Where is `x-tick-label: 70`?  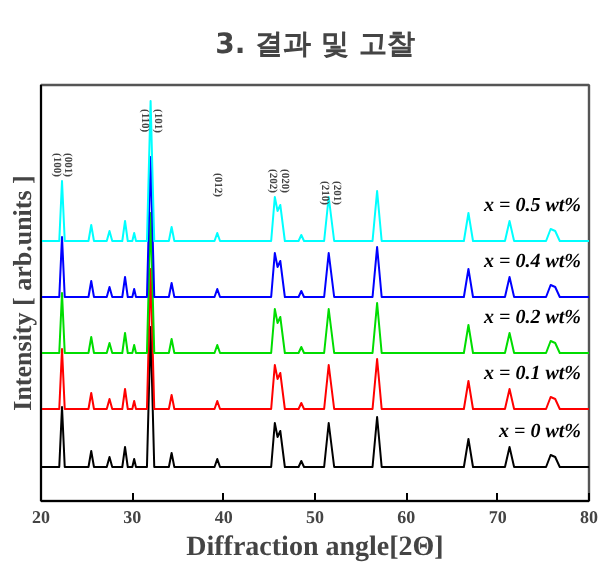
x-tick-label: 70 is located at coordinates (498, 517).